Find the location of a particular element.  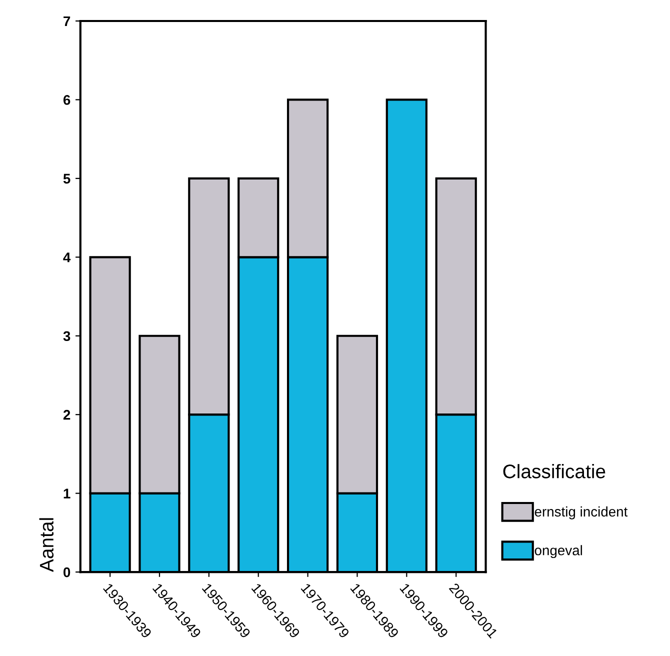

legend-label: ongeval is located at coordinates (558, 551).